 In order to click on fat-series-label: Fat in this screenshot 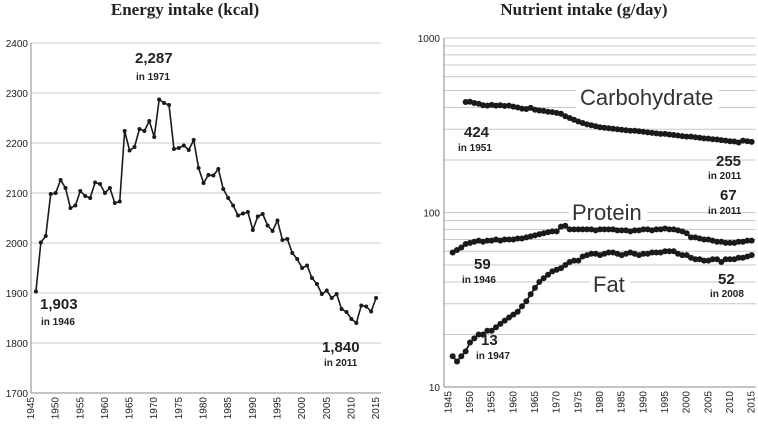, I will do `click(609, 284)`.